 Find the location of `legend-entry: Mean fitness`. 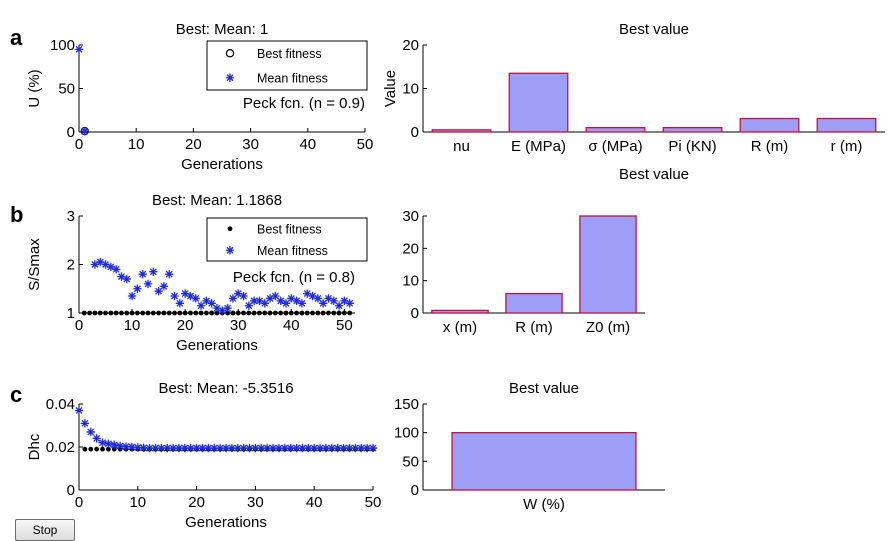

legend-entry: Mean fitness is located at coordinates (292, 251).